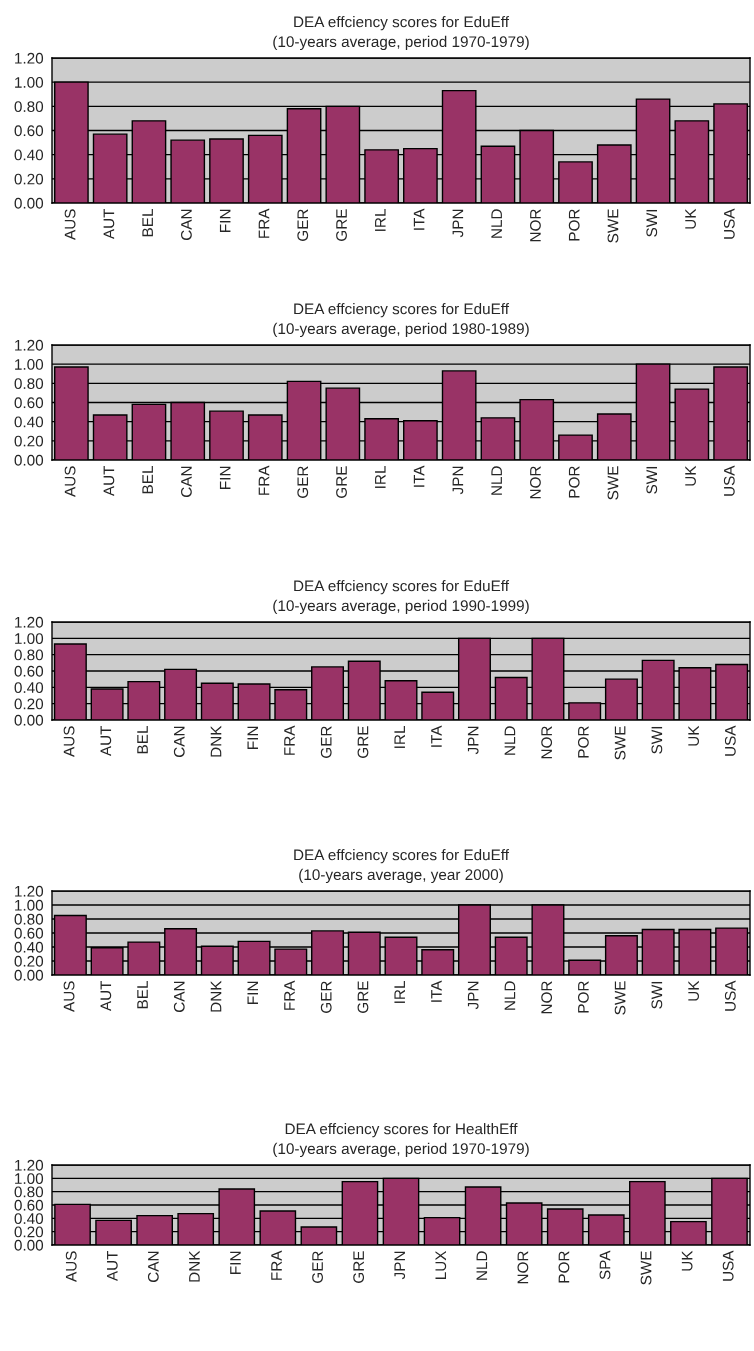 This screenshot has height=1351, width=754. What do you see at coordinates (401, 876) in the screenshot?
I see `chart-subtitle: (10-years average, year 2000)` at bounding box center [401, 876].